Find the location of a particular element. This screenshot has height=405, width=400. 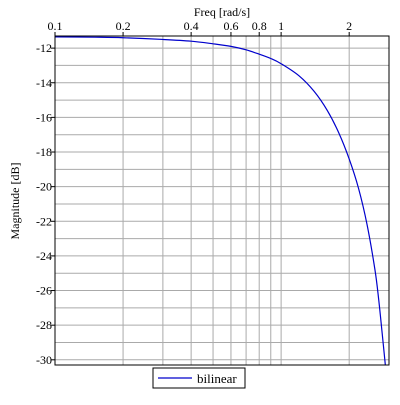

y-tick-label: -26 is located at coordinates (44, 291).